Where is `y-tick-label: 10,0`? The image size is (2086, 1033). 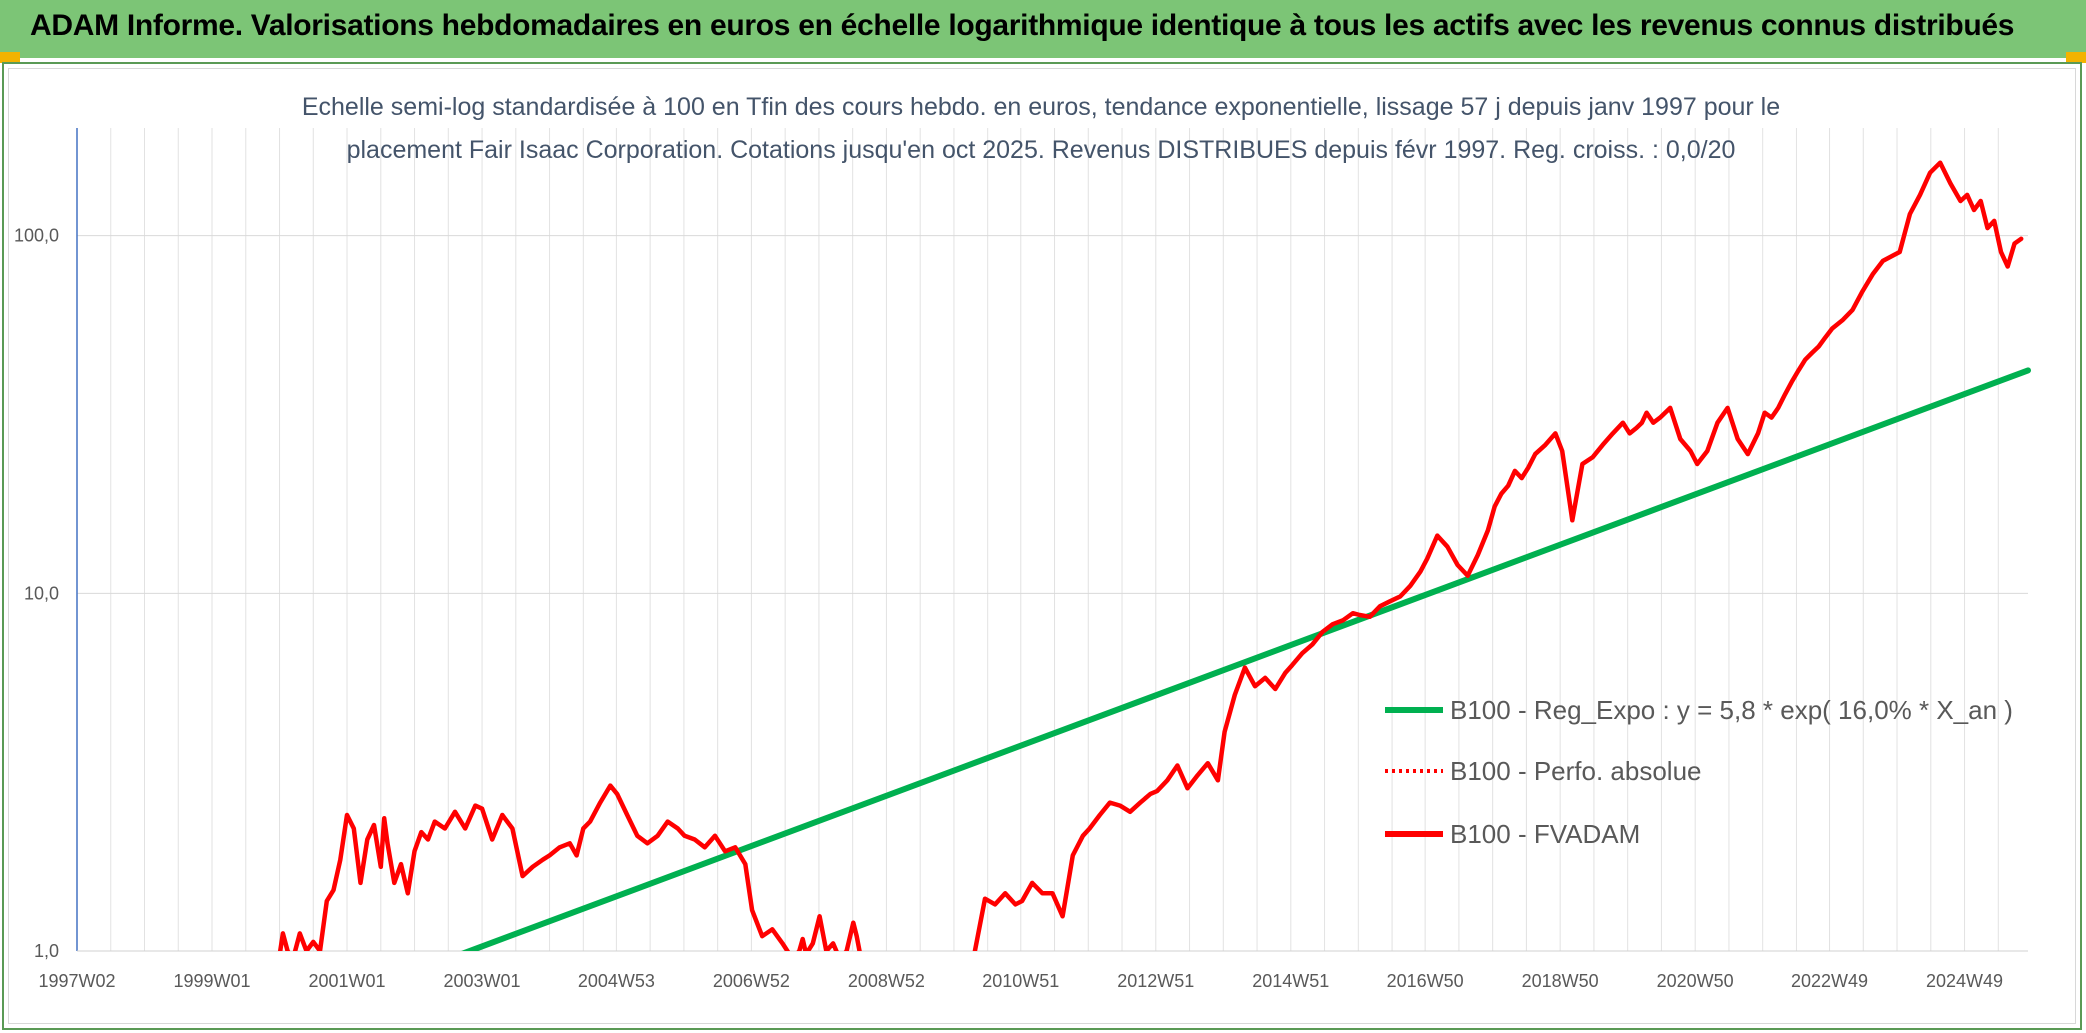
y-tick-label: 10,0 is located at coordinates (41, 593).